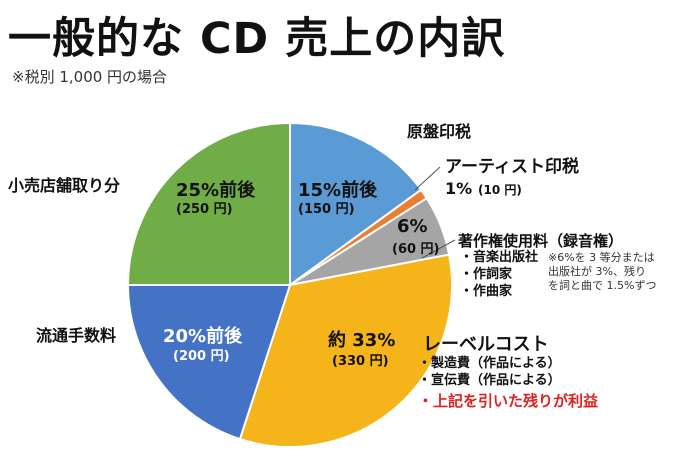 The image size is (678, 452). What do you see at coordinates (201, 356) in the screenshot?
I see `slice-label-yen-distribution: (200 円)` at bounding box center [201, 356].